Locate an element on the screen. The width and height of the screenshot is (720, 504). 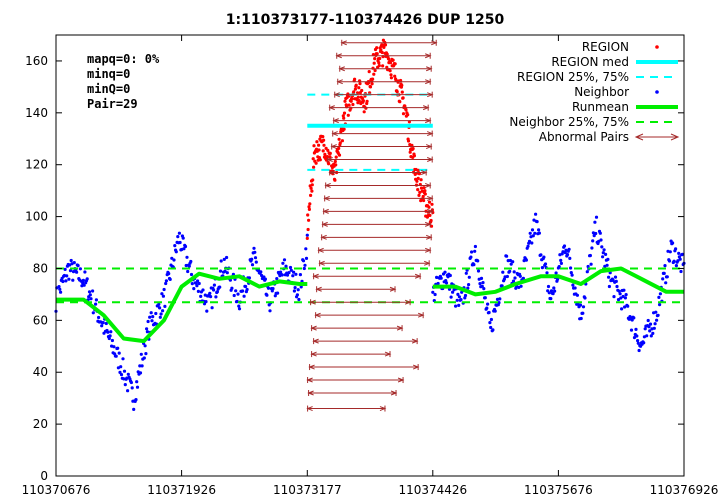
abnormal-pairs is located at coordinates (372, 225).